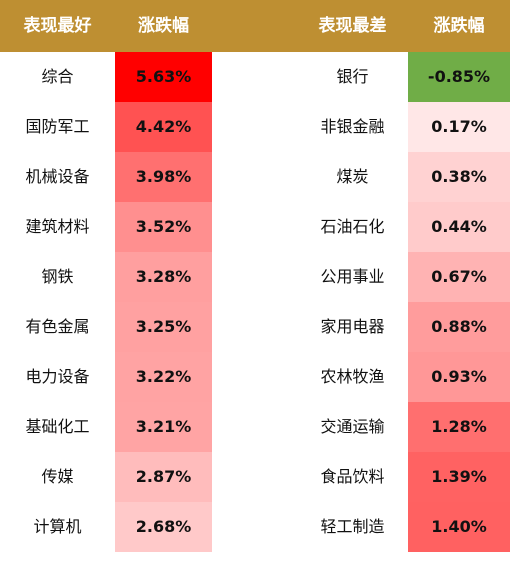  What do you see at coordinates (57, 326) in the screenshot?
I see `best-industry-name: 有色金属` at bounding box center [57, 326].